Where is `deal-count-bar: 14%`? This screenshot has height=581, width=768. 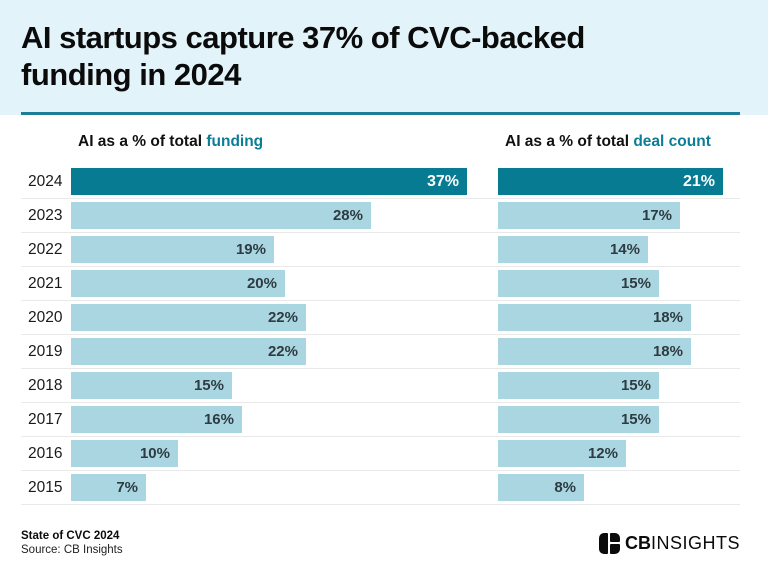 deal-count-bar: 14% is located at coordinates (573, 249).